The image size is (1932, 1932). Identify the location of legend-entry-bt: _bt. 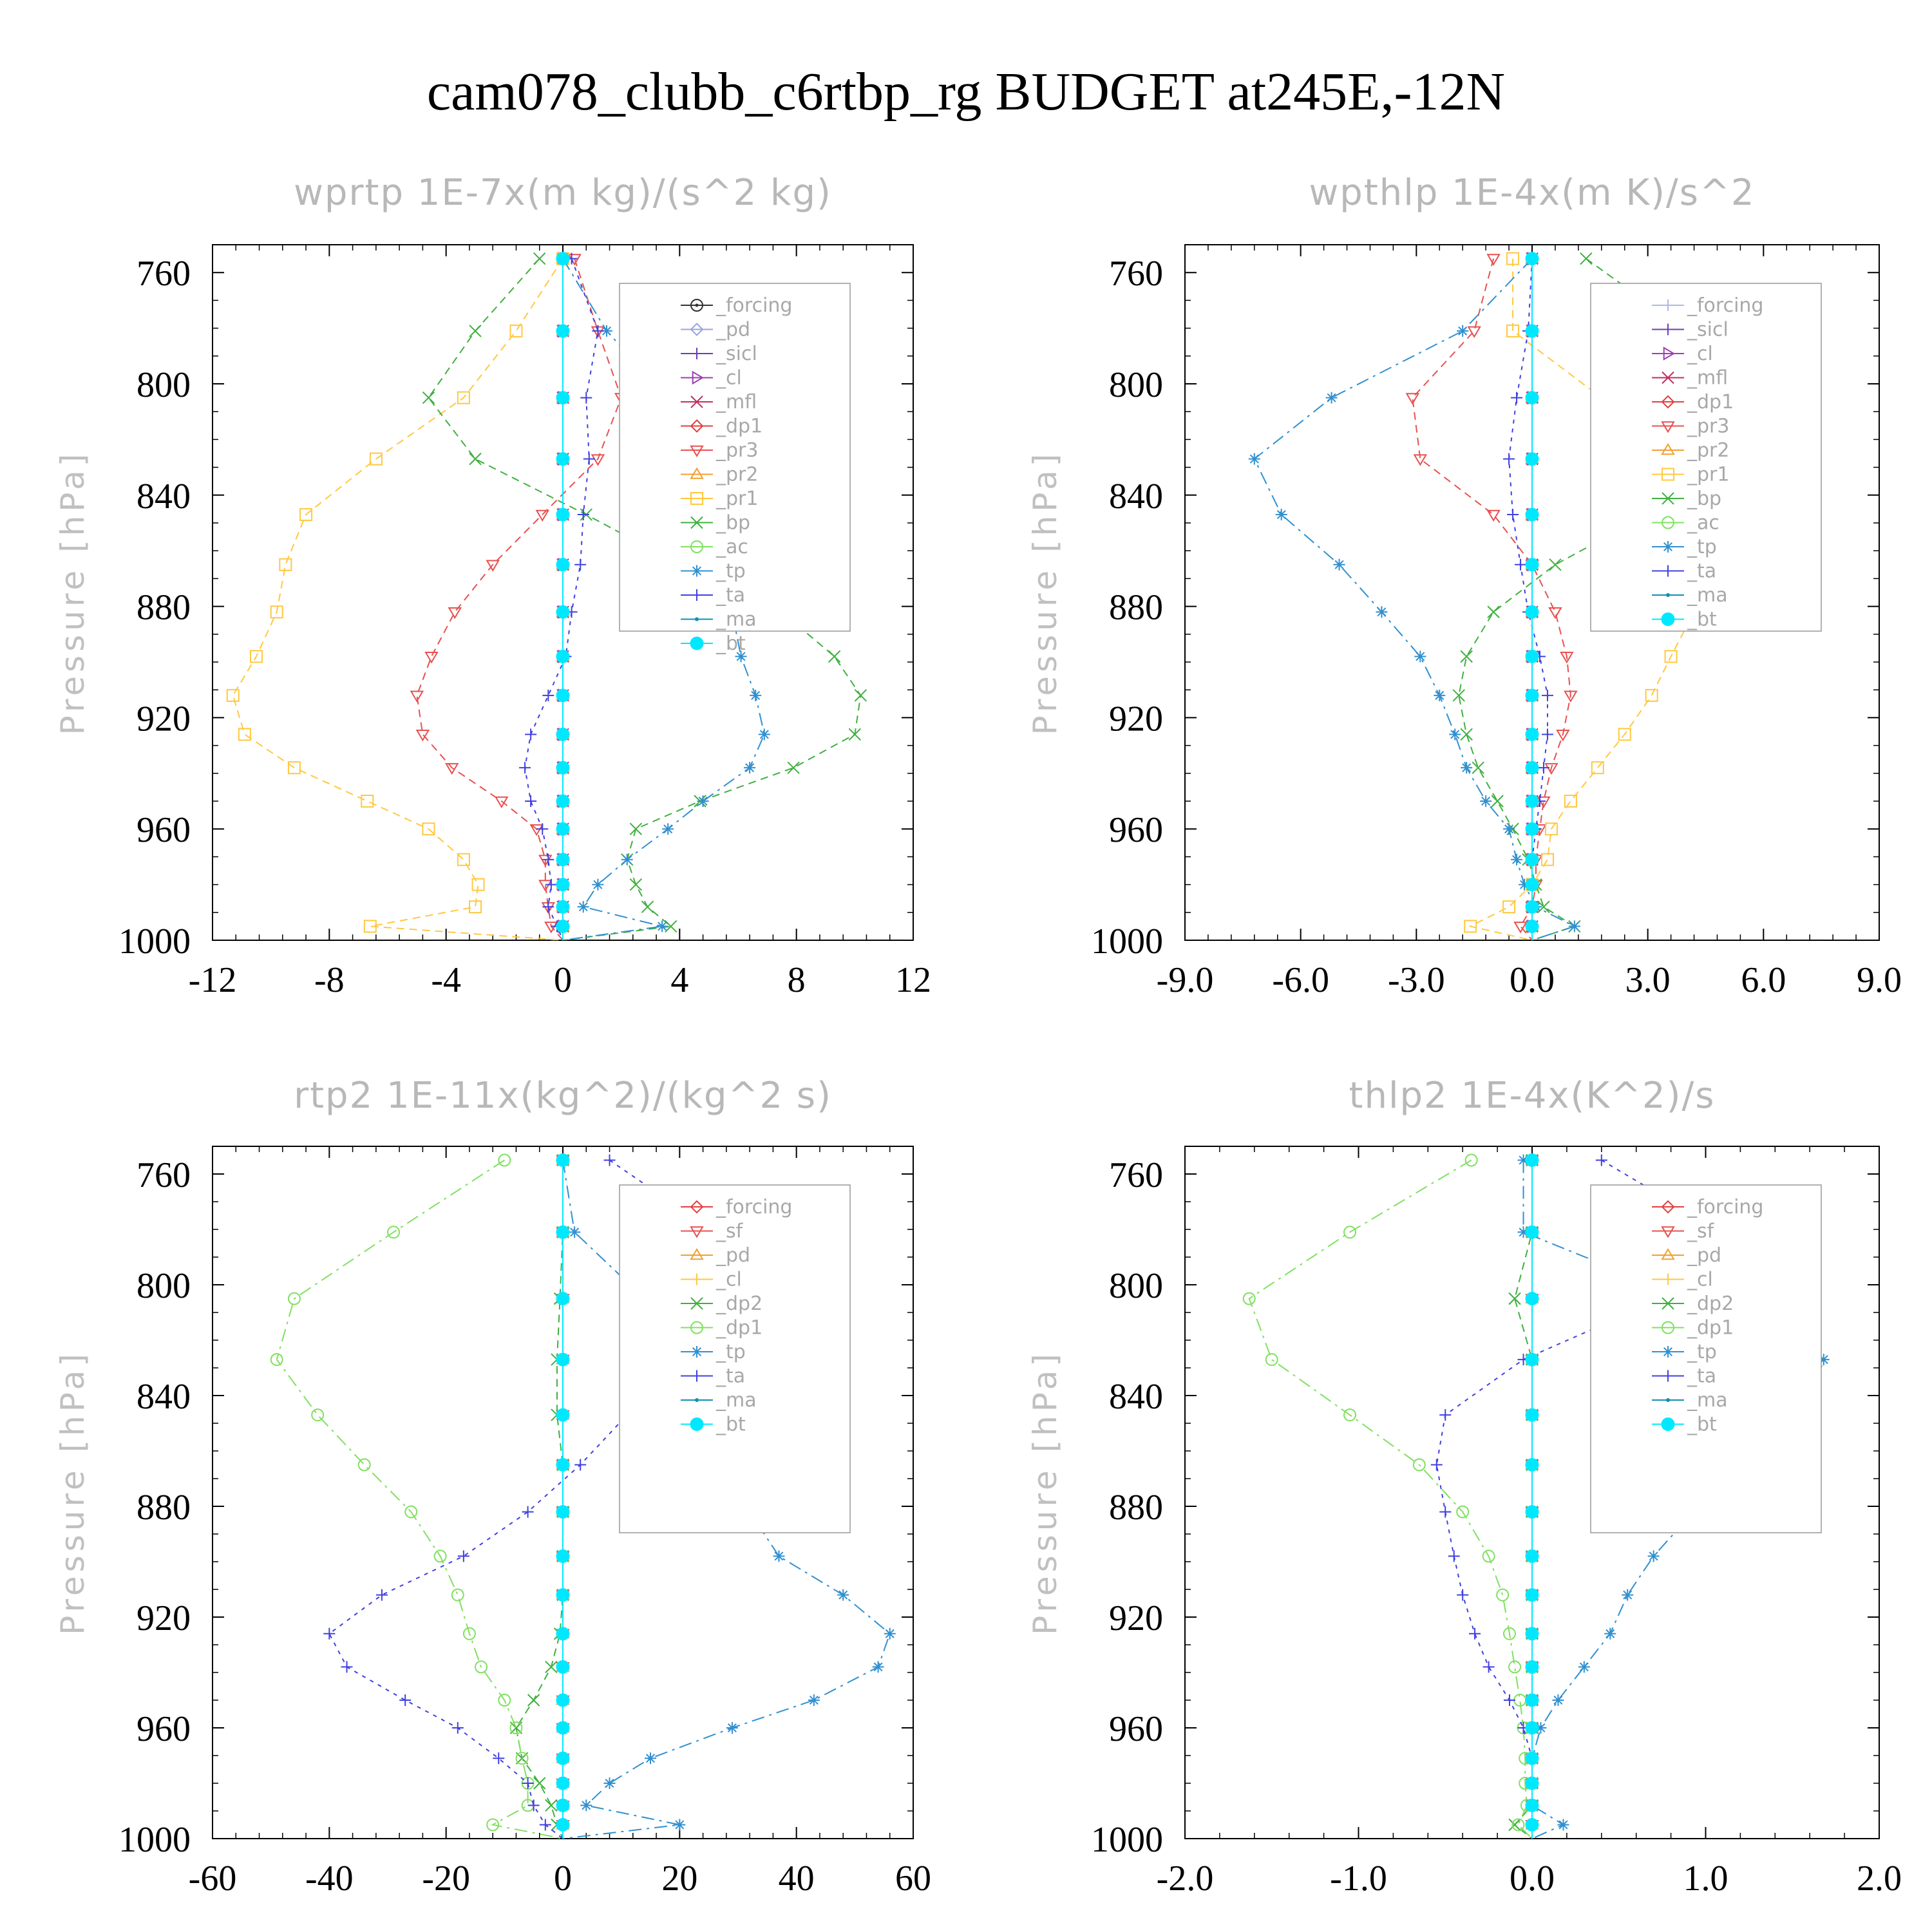
(1702, 1425).